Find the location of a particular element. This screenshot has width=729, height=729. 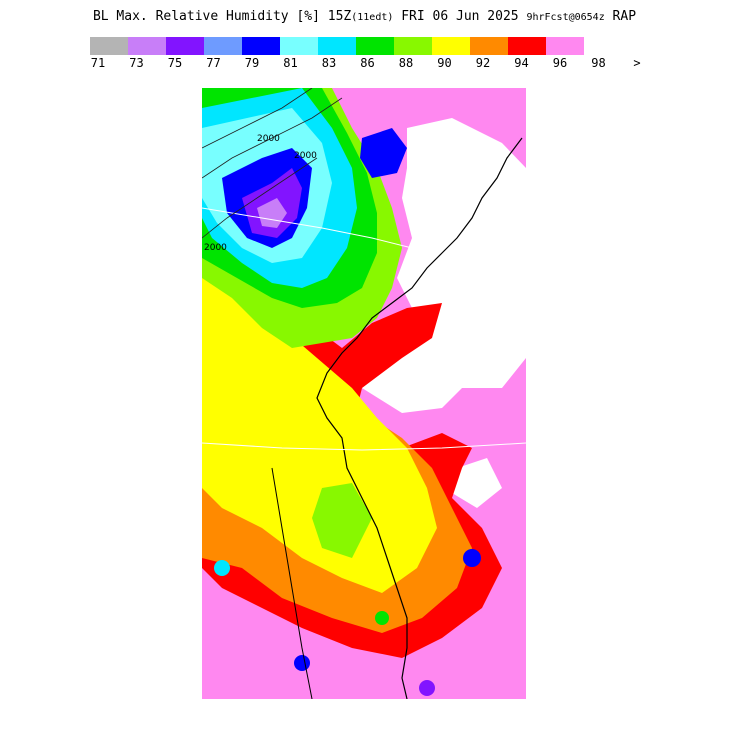

title-main: BL Max. Relative Humidity [%] 15Z is located at coordinates (222, 16).